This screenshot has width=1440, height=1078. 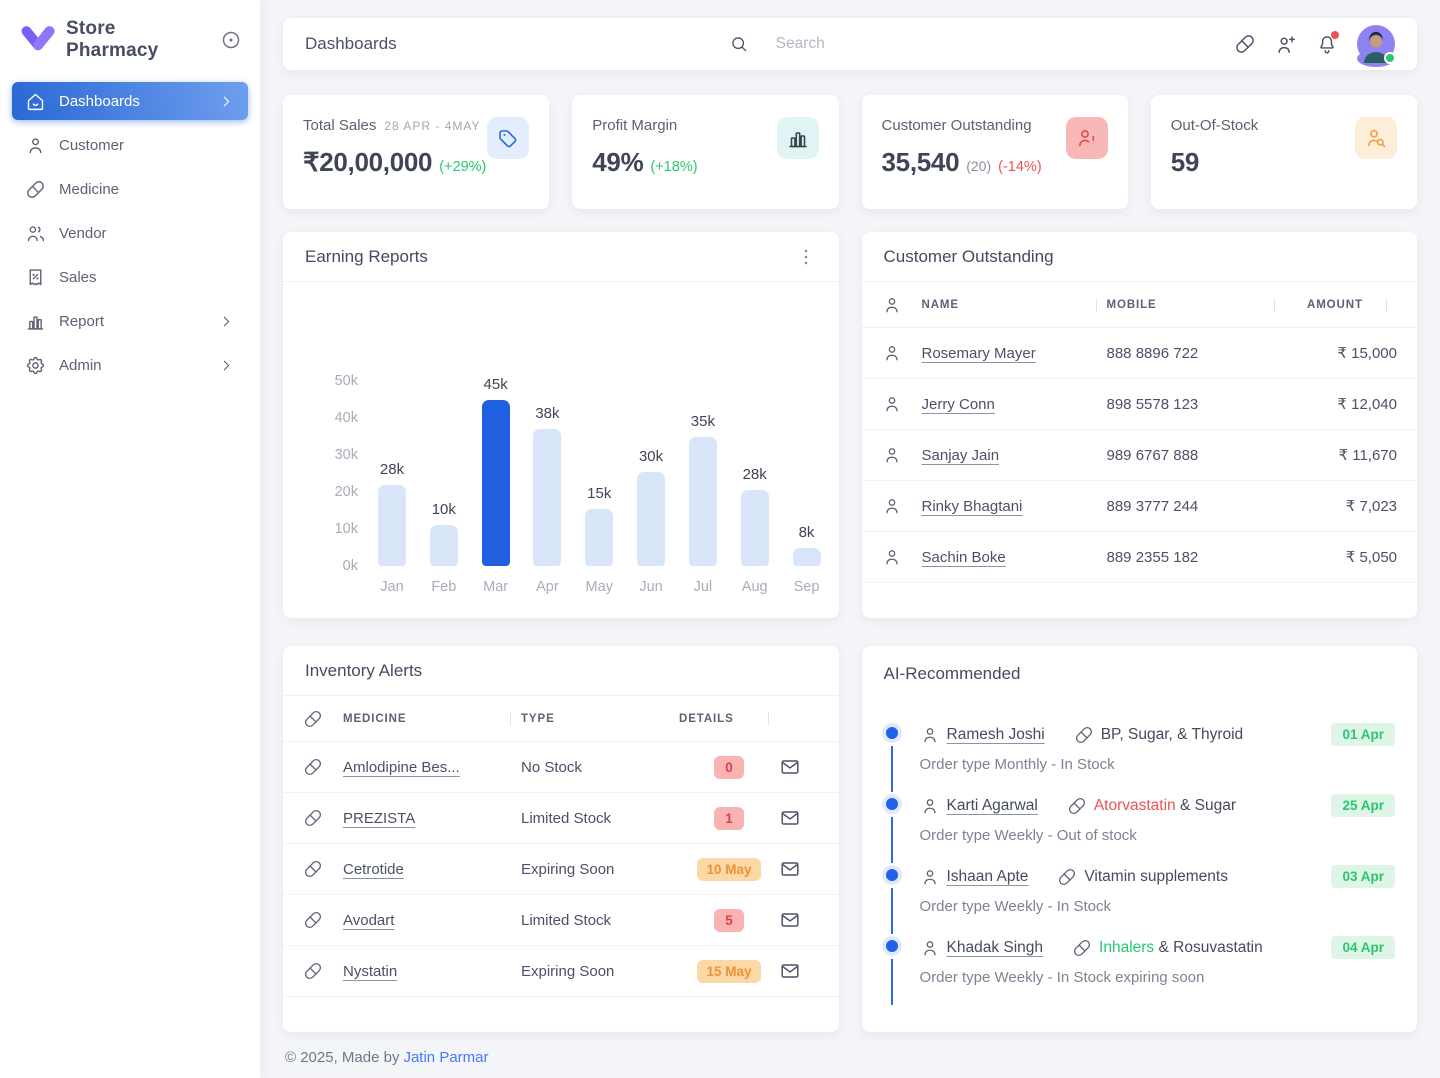 What do you see at coordinates (496, 587) in the screenshot?
I see `chart-x-label: Mar` at bounding box center [496, 587].